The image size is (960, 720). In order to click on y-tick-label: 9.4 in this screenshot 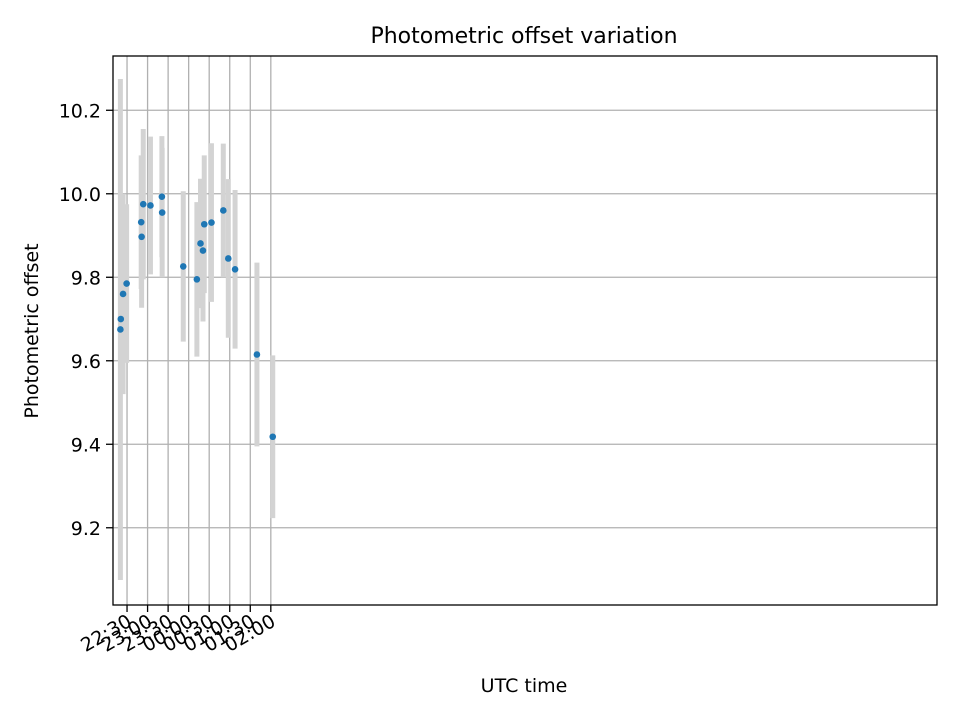, I will do `click(86, 445)`.